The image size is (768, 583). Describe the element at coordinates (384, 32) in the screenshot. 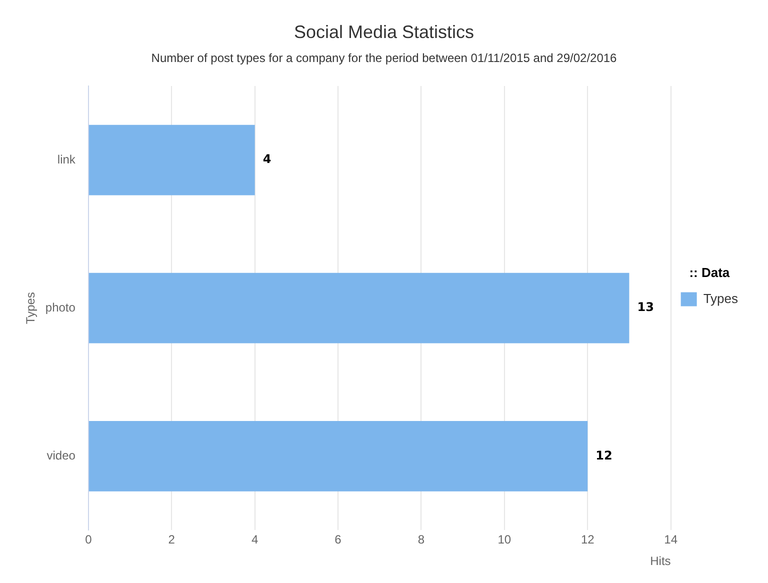

I see `chart-title: Social Media Statistics` at that location.